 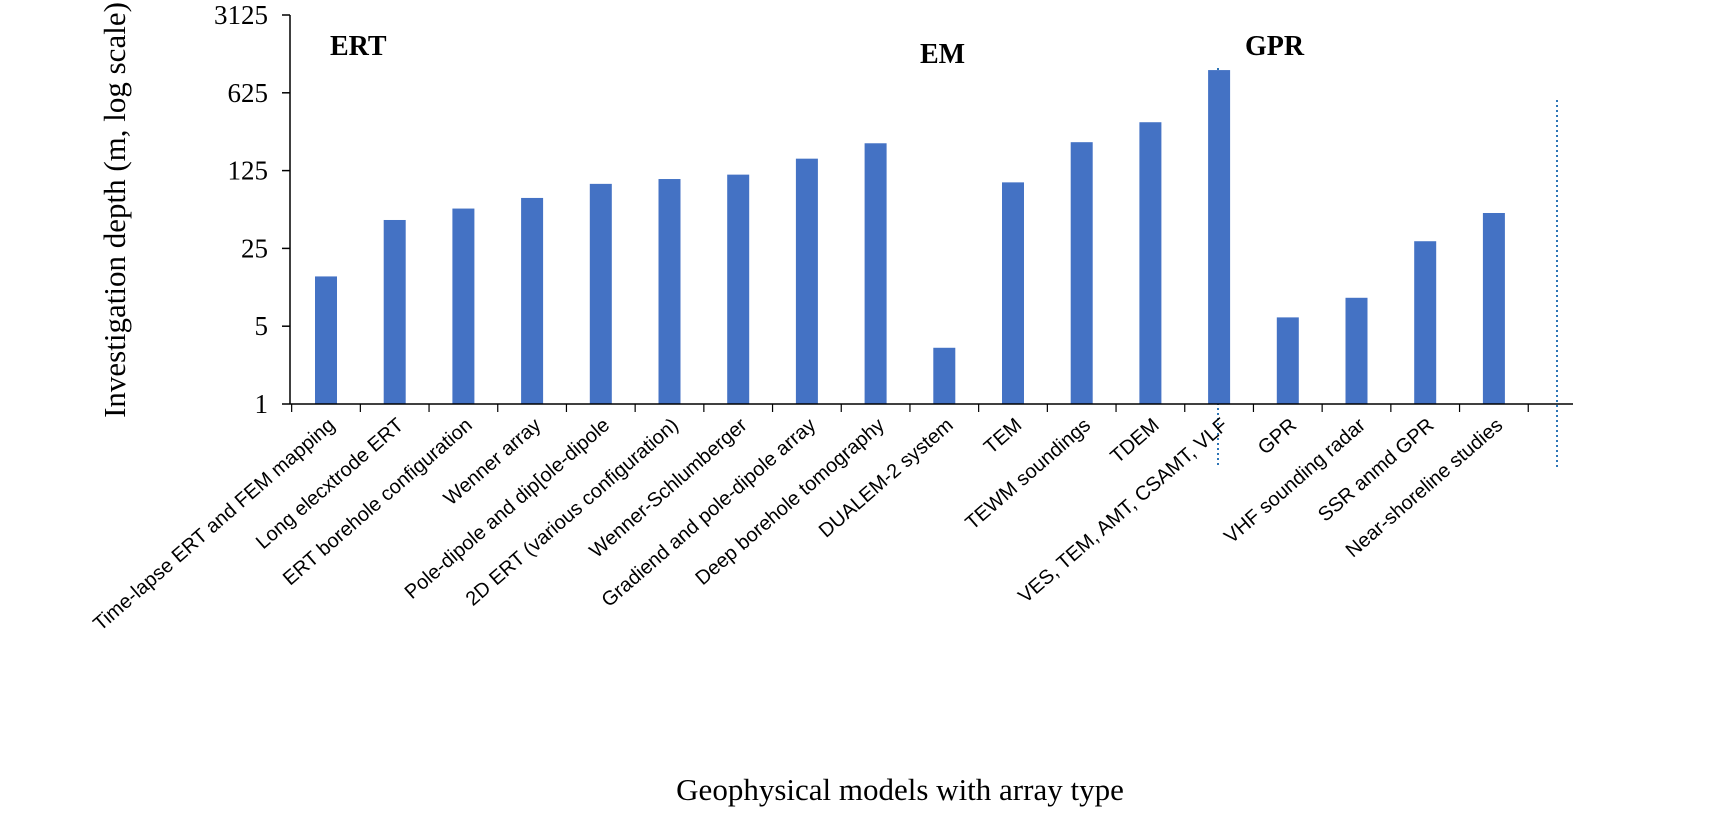 What do you see at coordinates (1376, 470) in the screenshot?
I see `x-tick-label: SSR anmd GPR` at bounding box center [1376, 470].